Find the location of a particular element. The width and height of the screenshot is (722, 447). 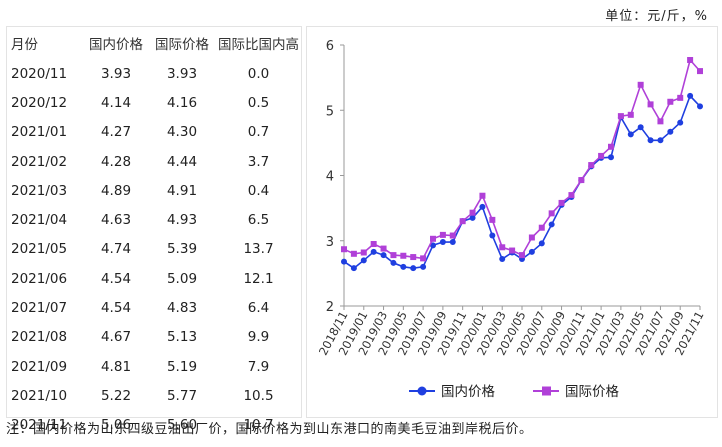

footnote: 注：国内价格为山东四级豆油出厂价，国际价格为到山东港口的南美毛豆油到岸税后价。 is located at coordinates (269, 429).